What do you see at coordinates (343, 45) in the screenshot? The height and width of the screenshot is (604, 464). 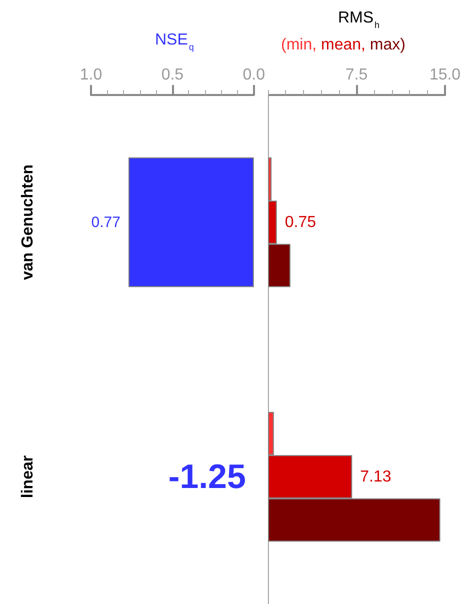 I see `text: mean,` at bounding box center [343, 45].